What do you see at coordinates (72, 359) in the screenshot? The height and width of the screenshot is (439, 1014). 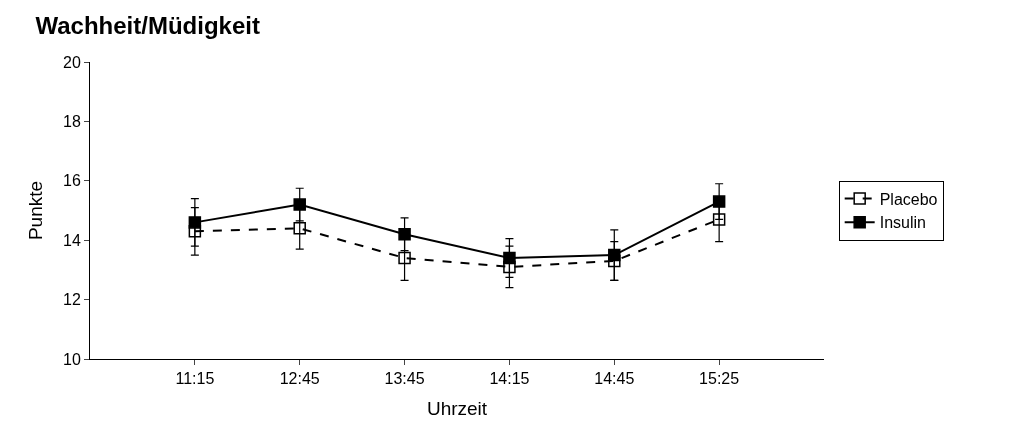 I see `y-tick-label: 10` at bounding box center [72, 359].